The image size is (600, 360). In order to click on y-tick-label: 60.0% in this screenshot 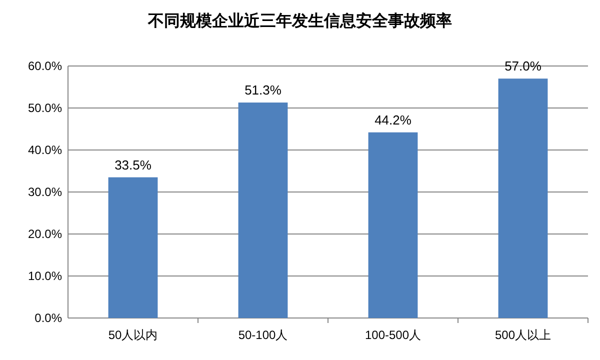, I will do `click(45, 66)`.